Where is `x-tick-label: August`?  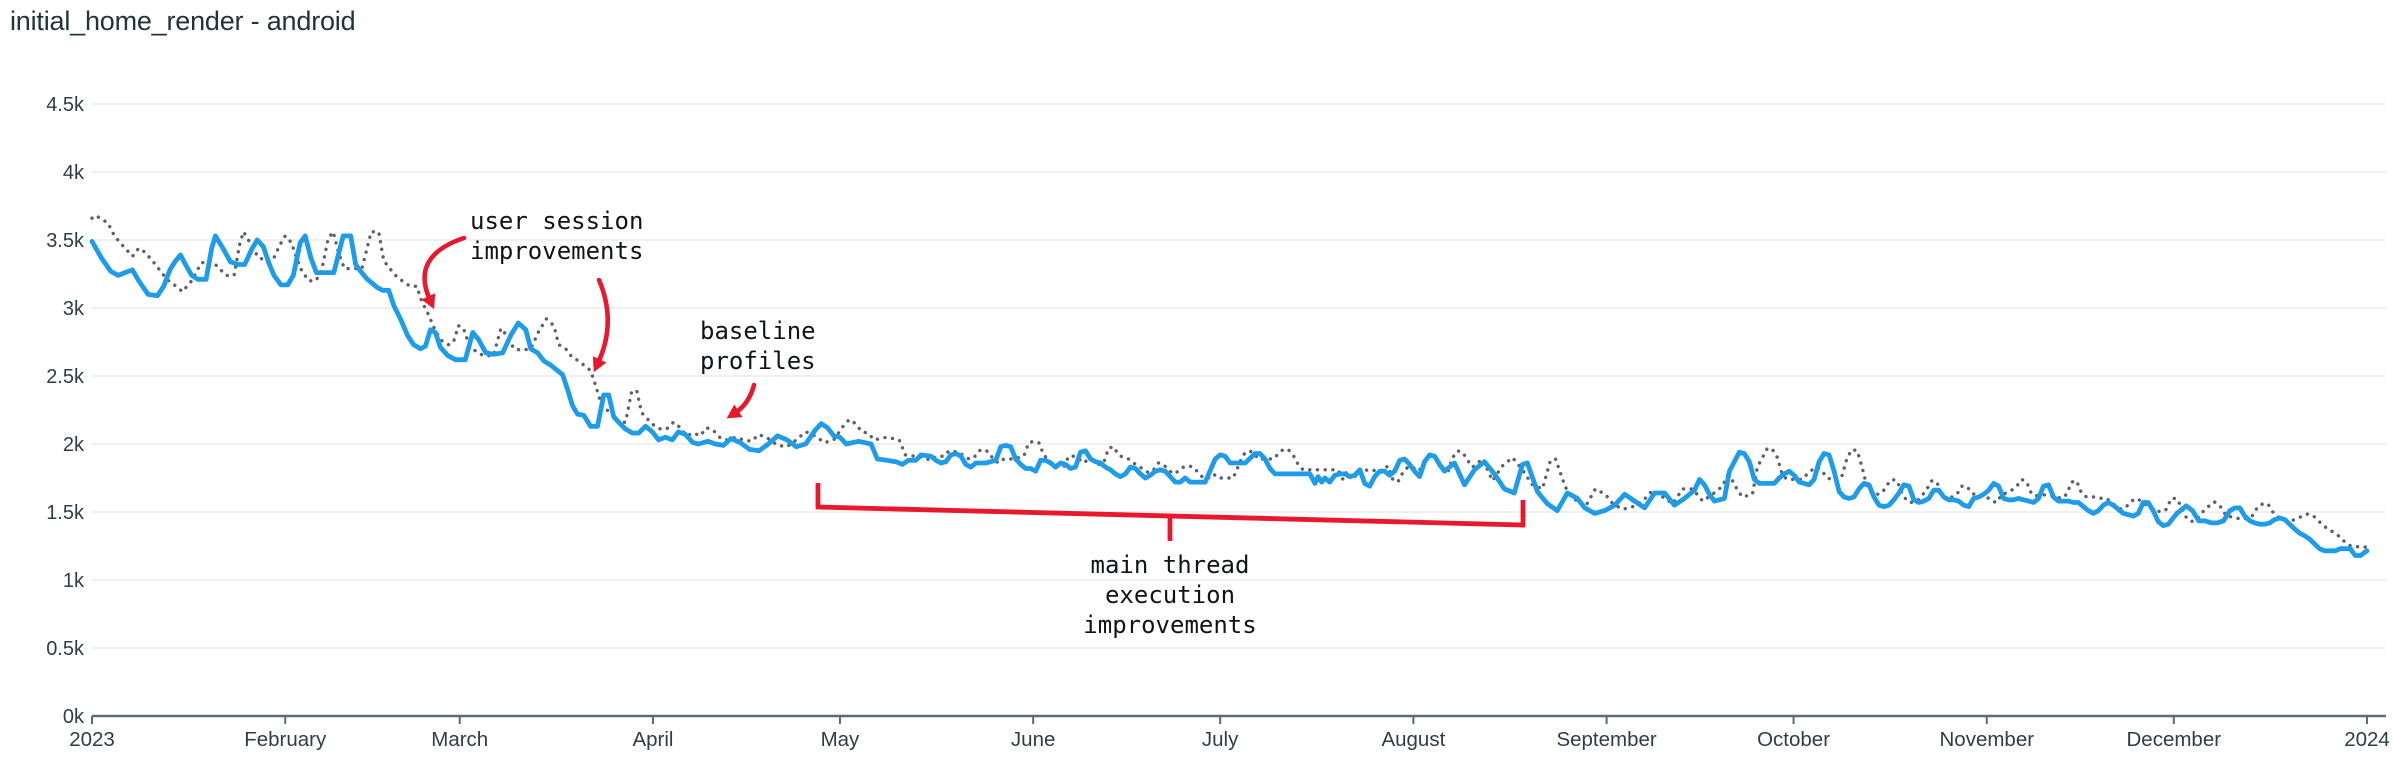 x-tick-label: August is located at coordinates (1413, 739).